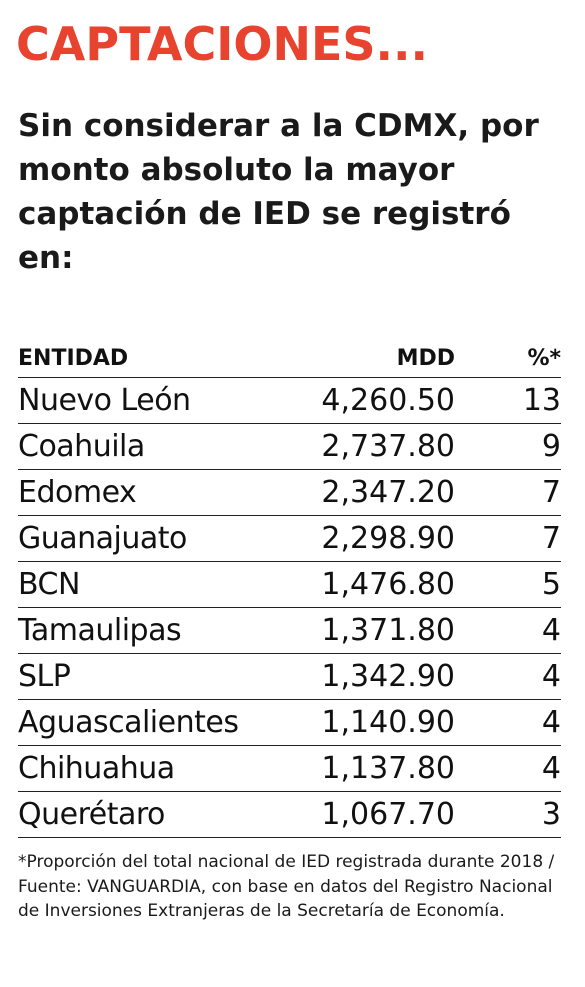 Image resolution: width=585 pixels, height=987 pixels. Describe the element at coordinates (91, 814) in the screenshot. I see `cell-entidad: Querétaro` at that location.